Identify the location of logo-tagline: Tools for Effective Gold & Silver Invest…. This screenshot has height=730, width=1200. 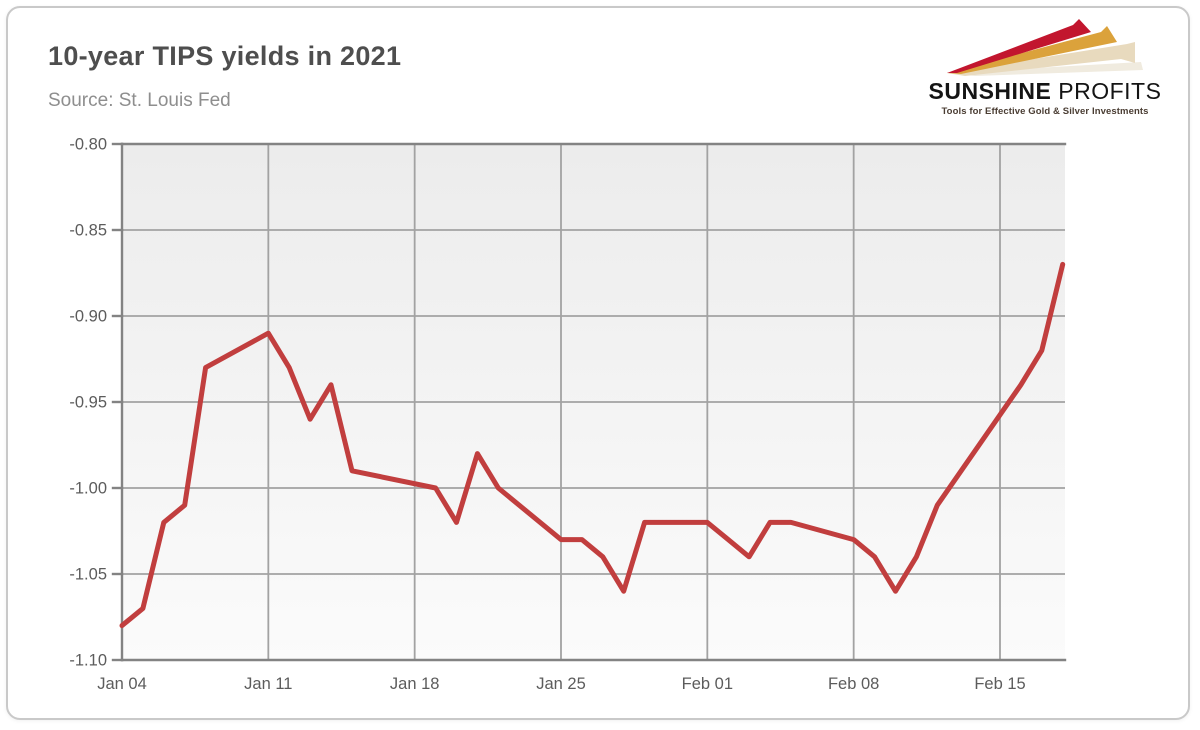
(1045, 111).